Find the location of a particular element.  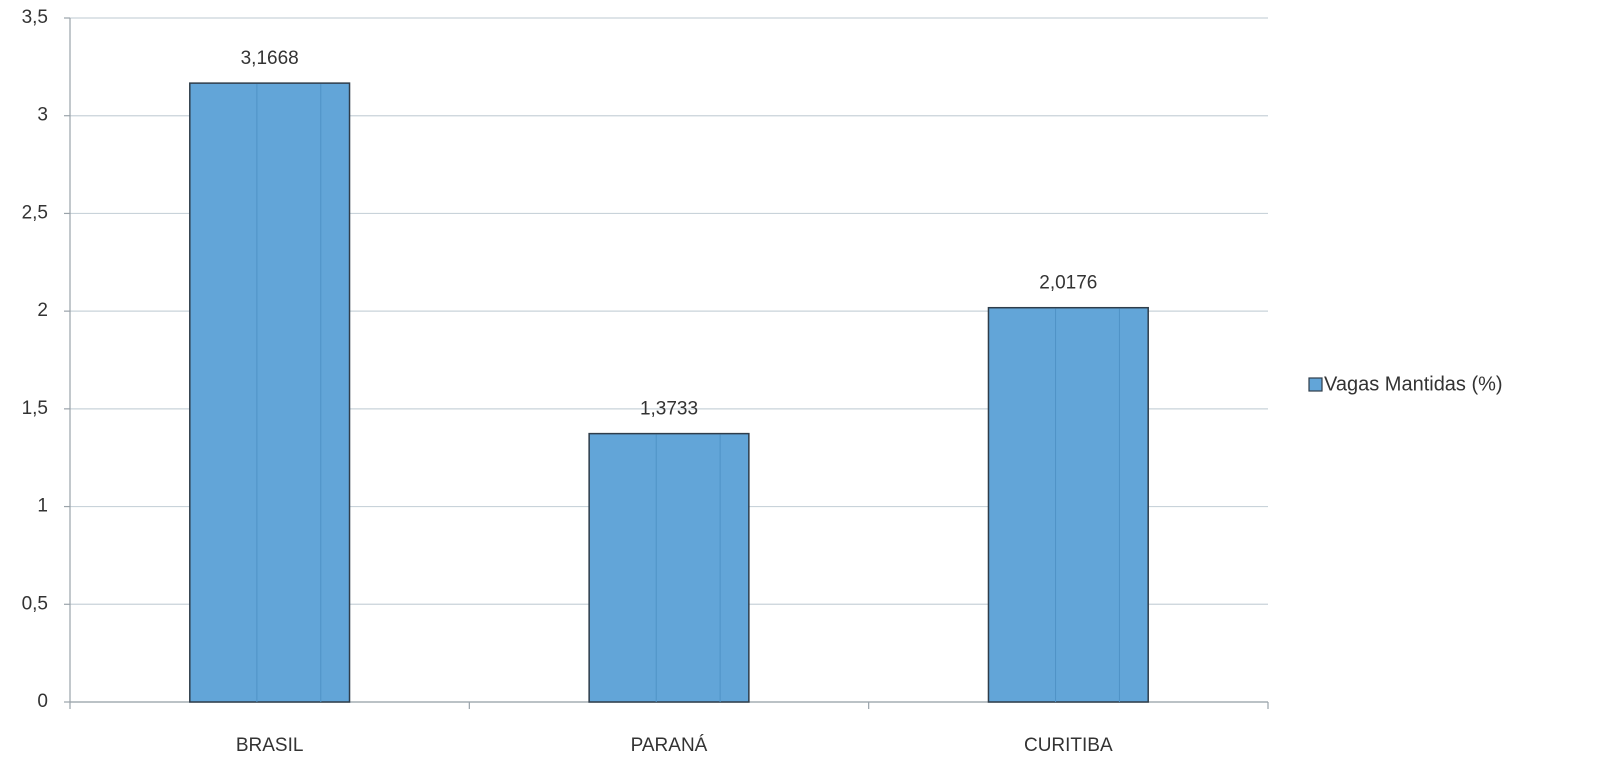

y-tick-label: 1 is located at coordinates (42, 506).